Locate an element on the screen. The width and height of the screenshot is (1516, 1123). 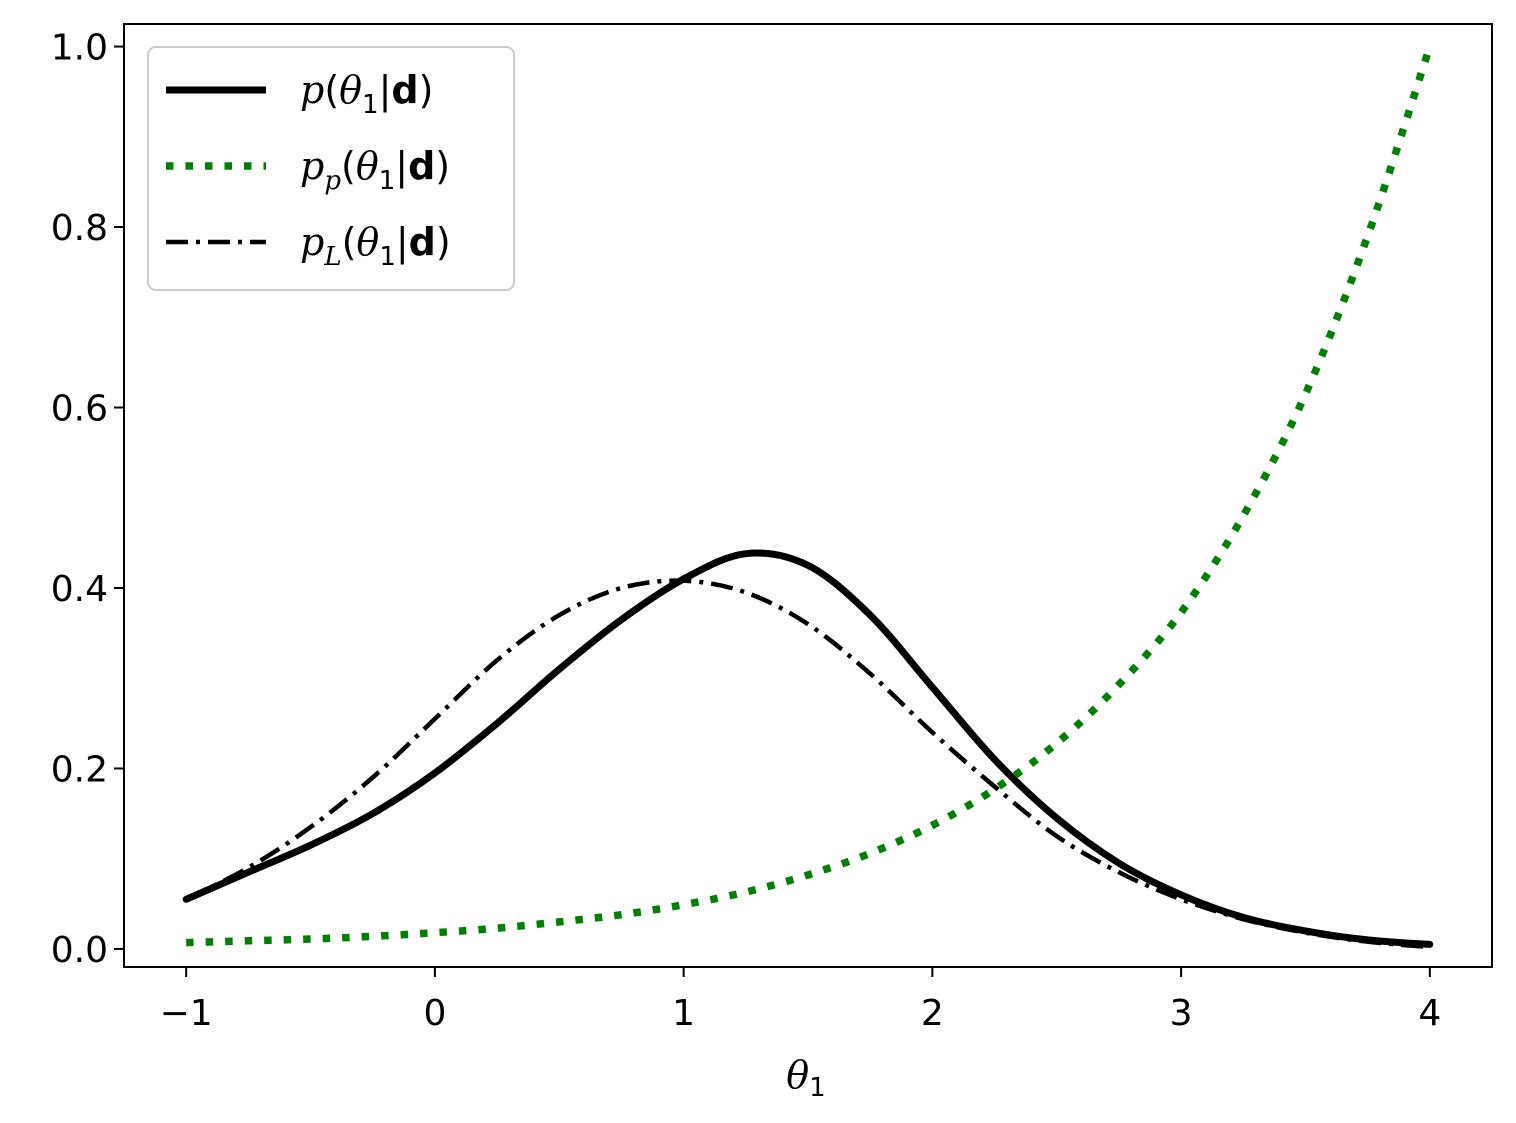
legend-frame is located at coordinates (331, 168).